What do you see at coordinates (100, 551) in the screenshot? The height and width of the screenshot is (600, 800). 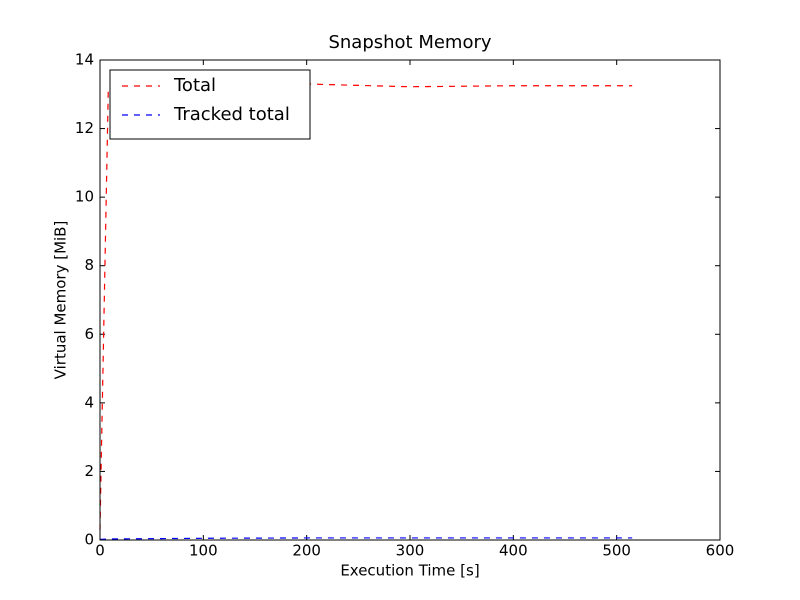 I see `x-tick-label: 0` at bounding box center [100, 551].